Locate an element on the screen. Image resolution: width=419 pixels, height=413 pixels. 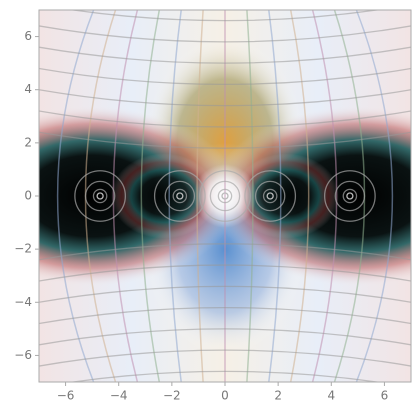
x-tick-label: 6 is located at coordinates (385, 396).